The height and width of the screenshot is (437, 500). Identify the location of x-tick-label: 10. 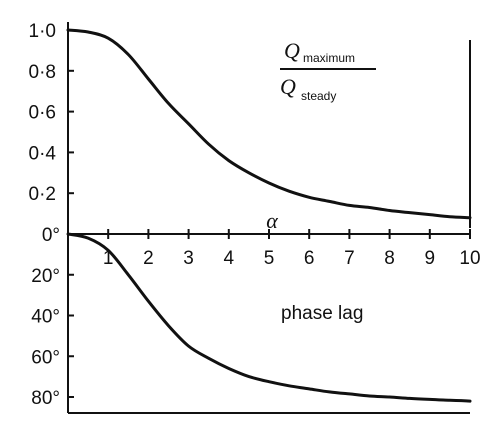
(469, 258).